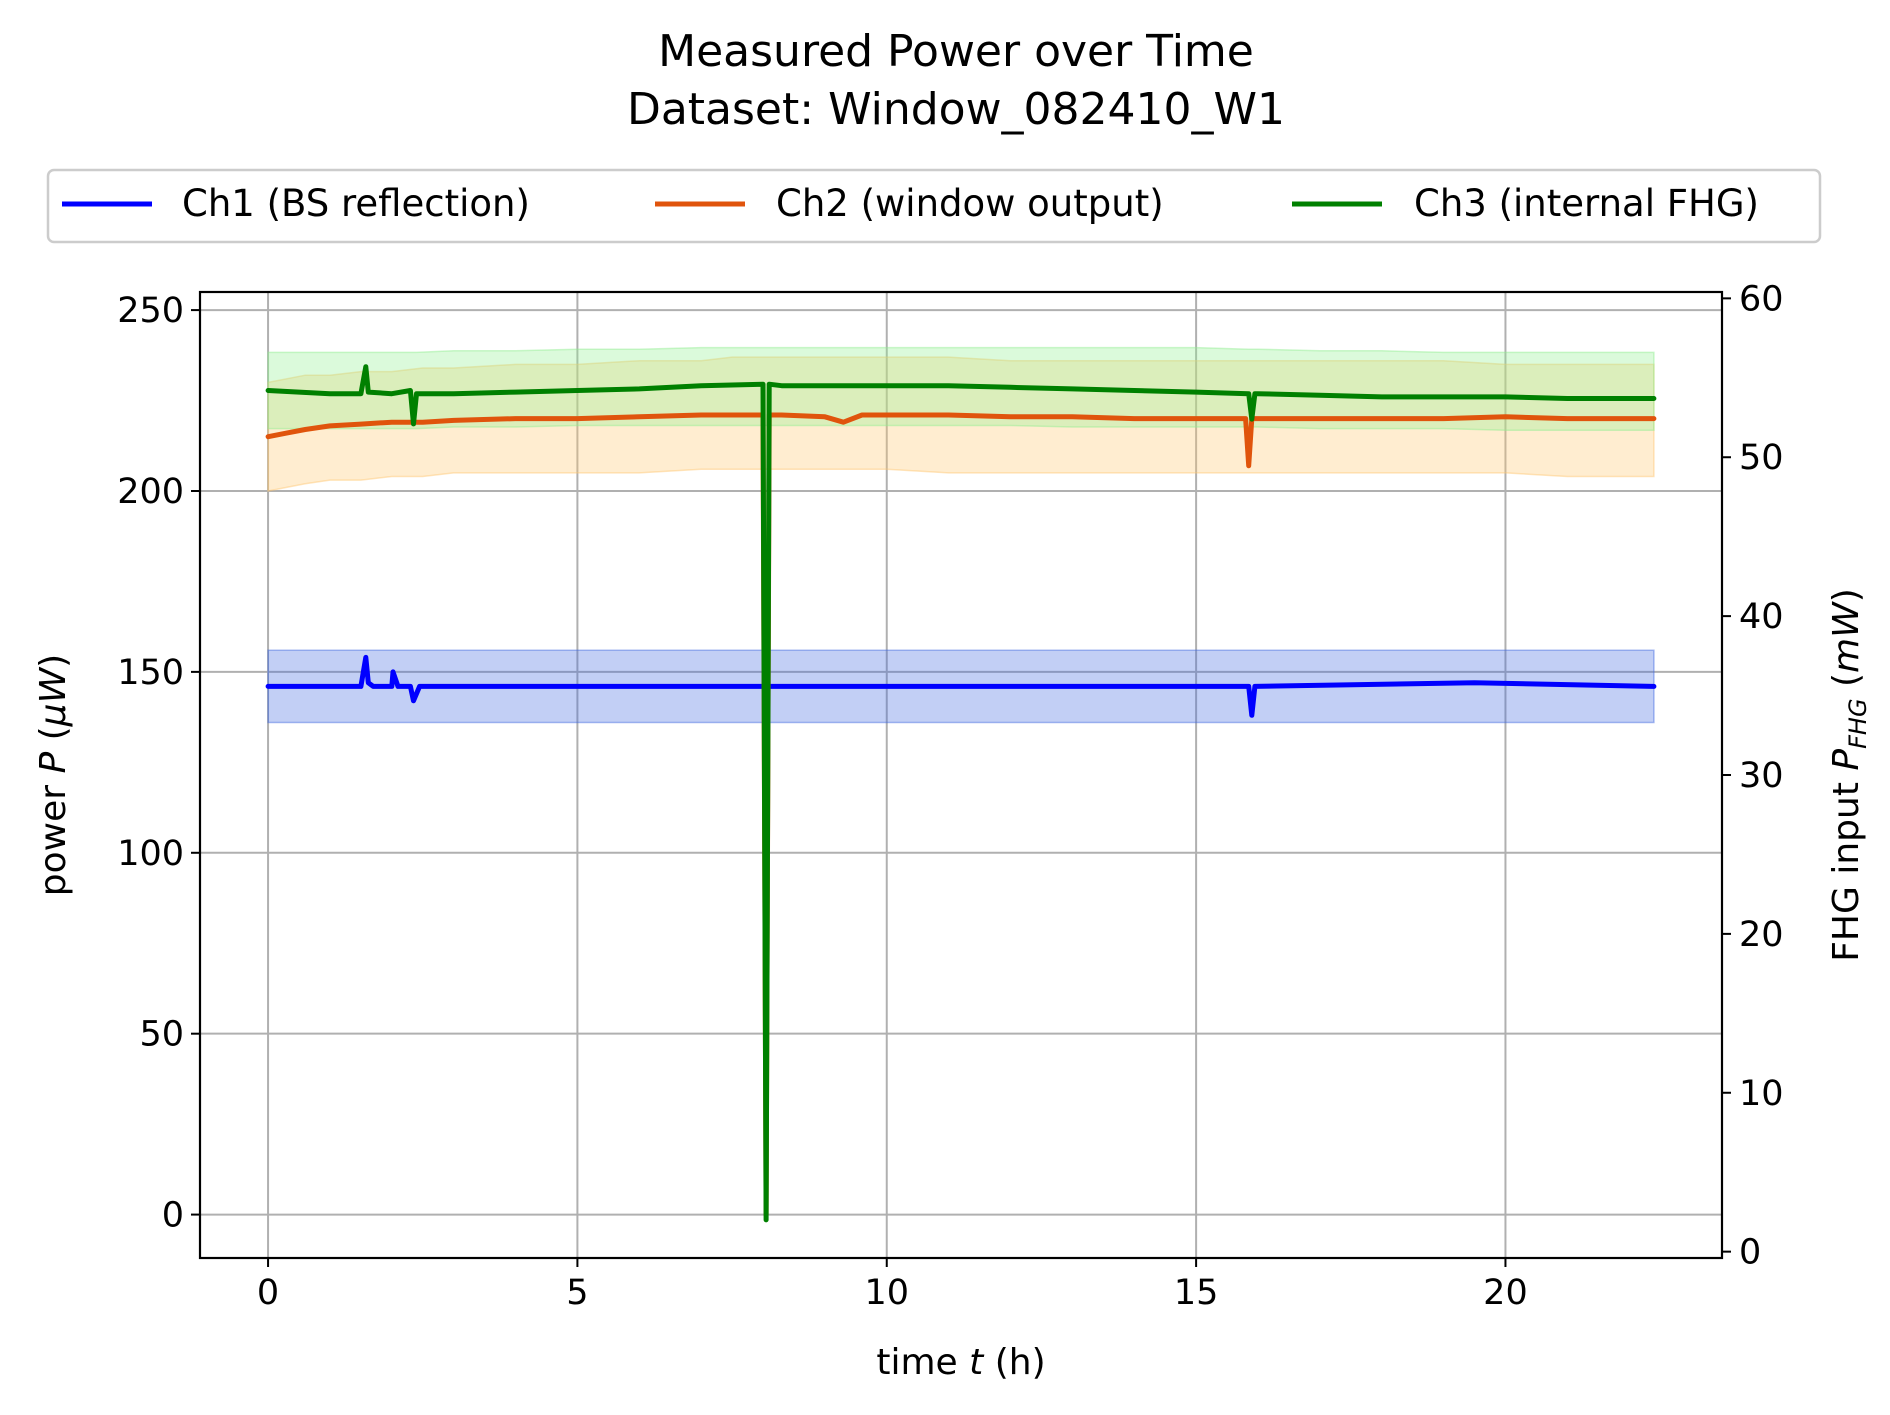 The height and width of the screenshot is (1415, 1890). I want to click on x-axis-label-var: t, so click(977, 1362).